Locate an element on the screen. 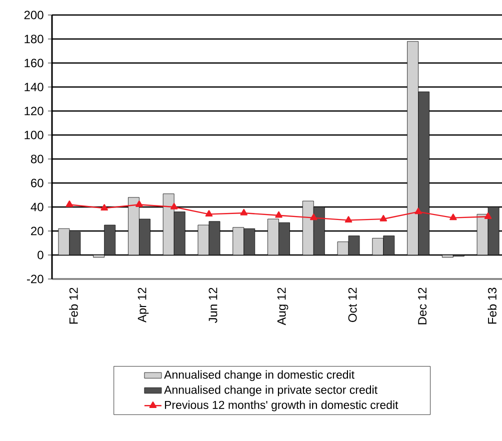 The width and height of the screenshot is (502, 441). legend-label: Annualised change in domestic credit is located at coordinates (259, 376).